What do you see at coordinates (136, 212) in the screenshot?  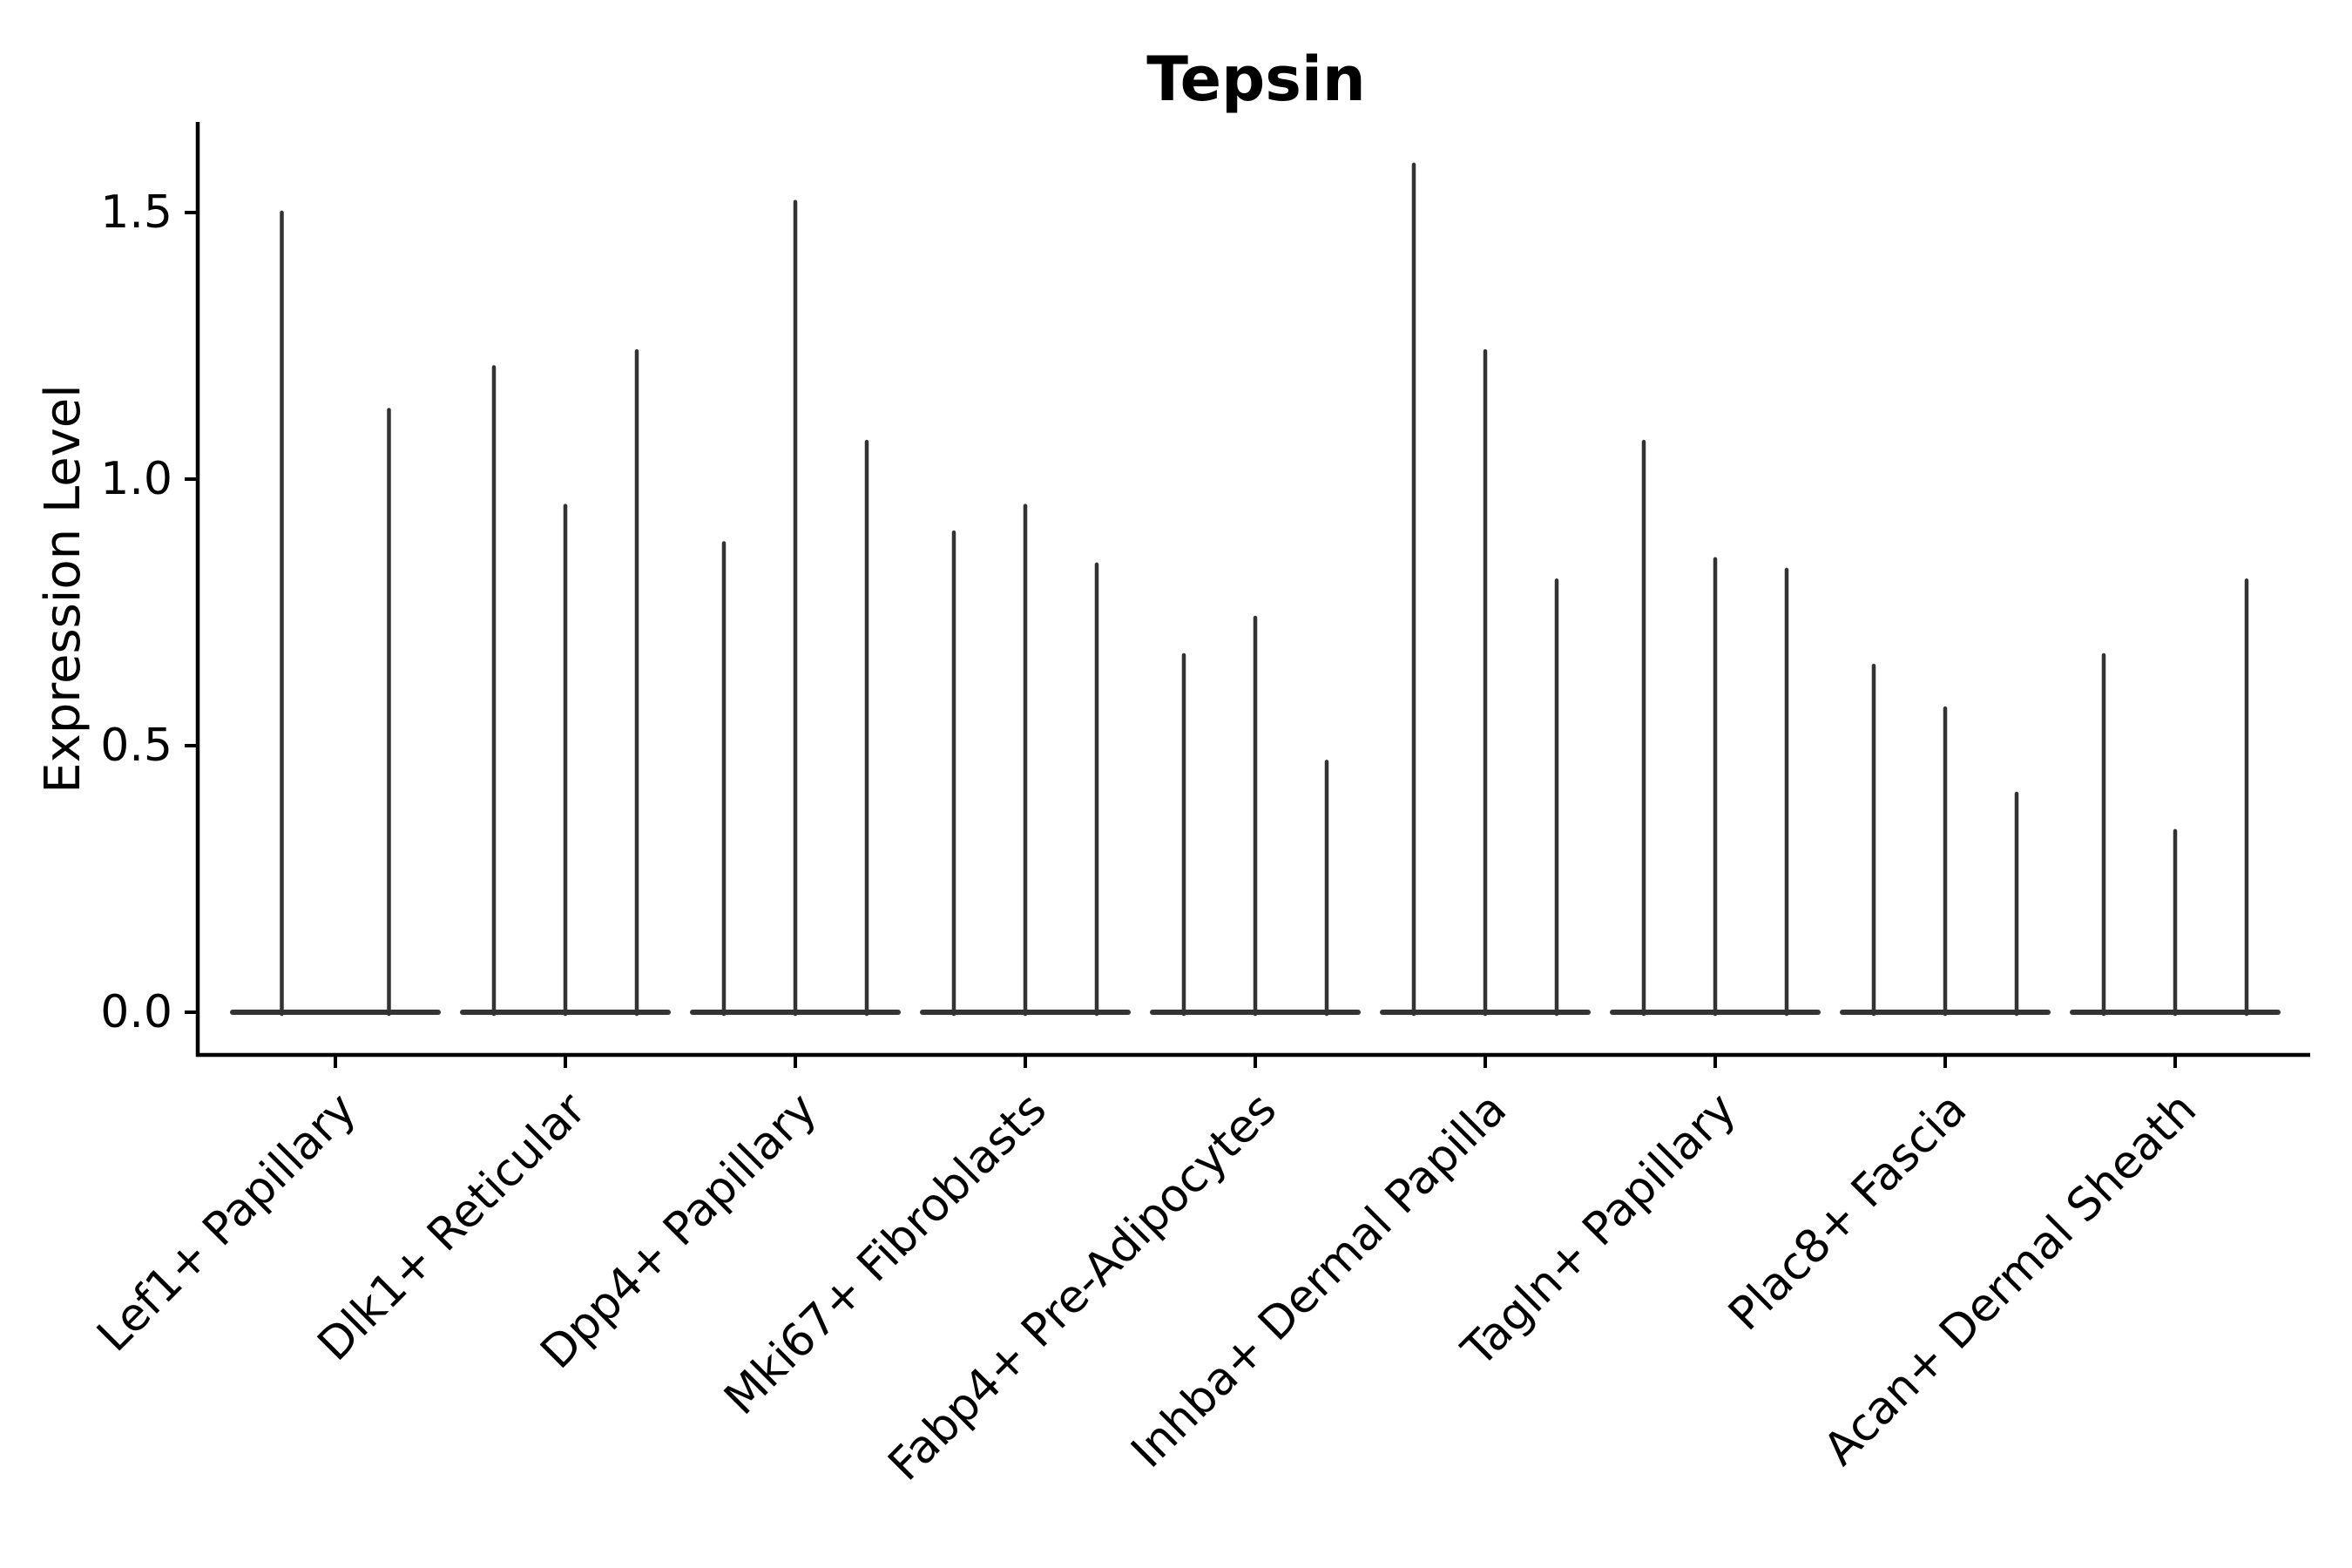 I see `y-tick-label: 1.5` at bounding box center [136, 212].